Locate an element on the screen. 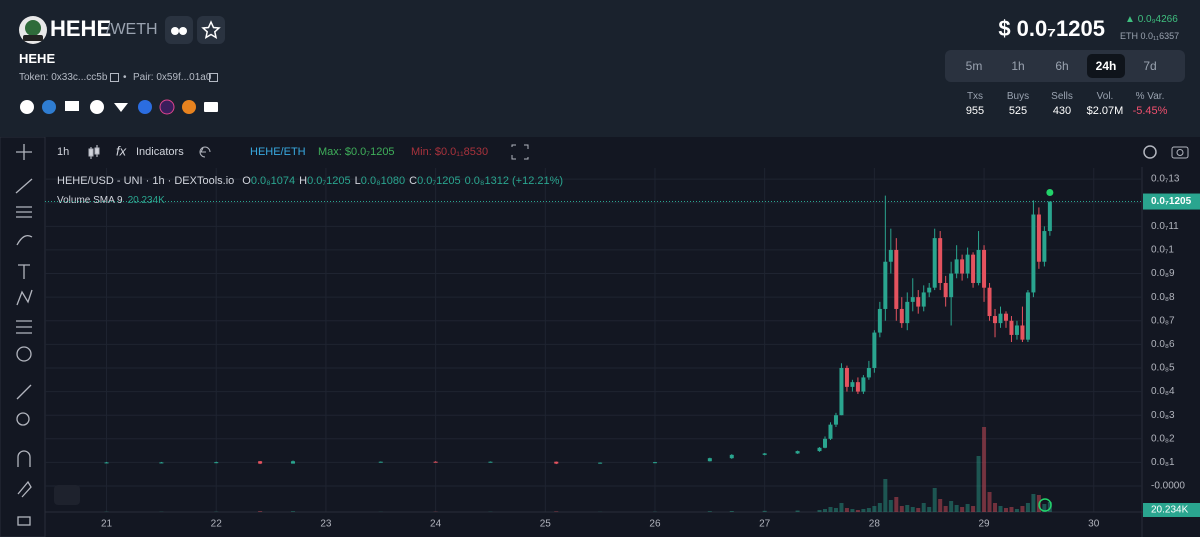 The image size is (1200, 537). ohlc-key: L is located at coordinates (358, 181).